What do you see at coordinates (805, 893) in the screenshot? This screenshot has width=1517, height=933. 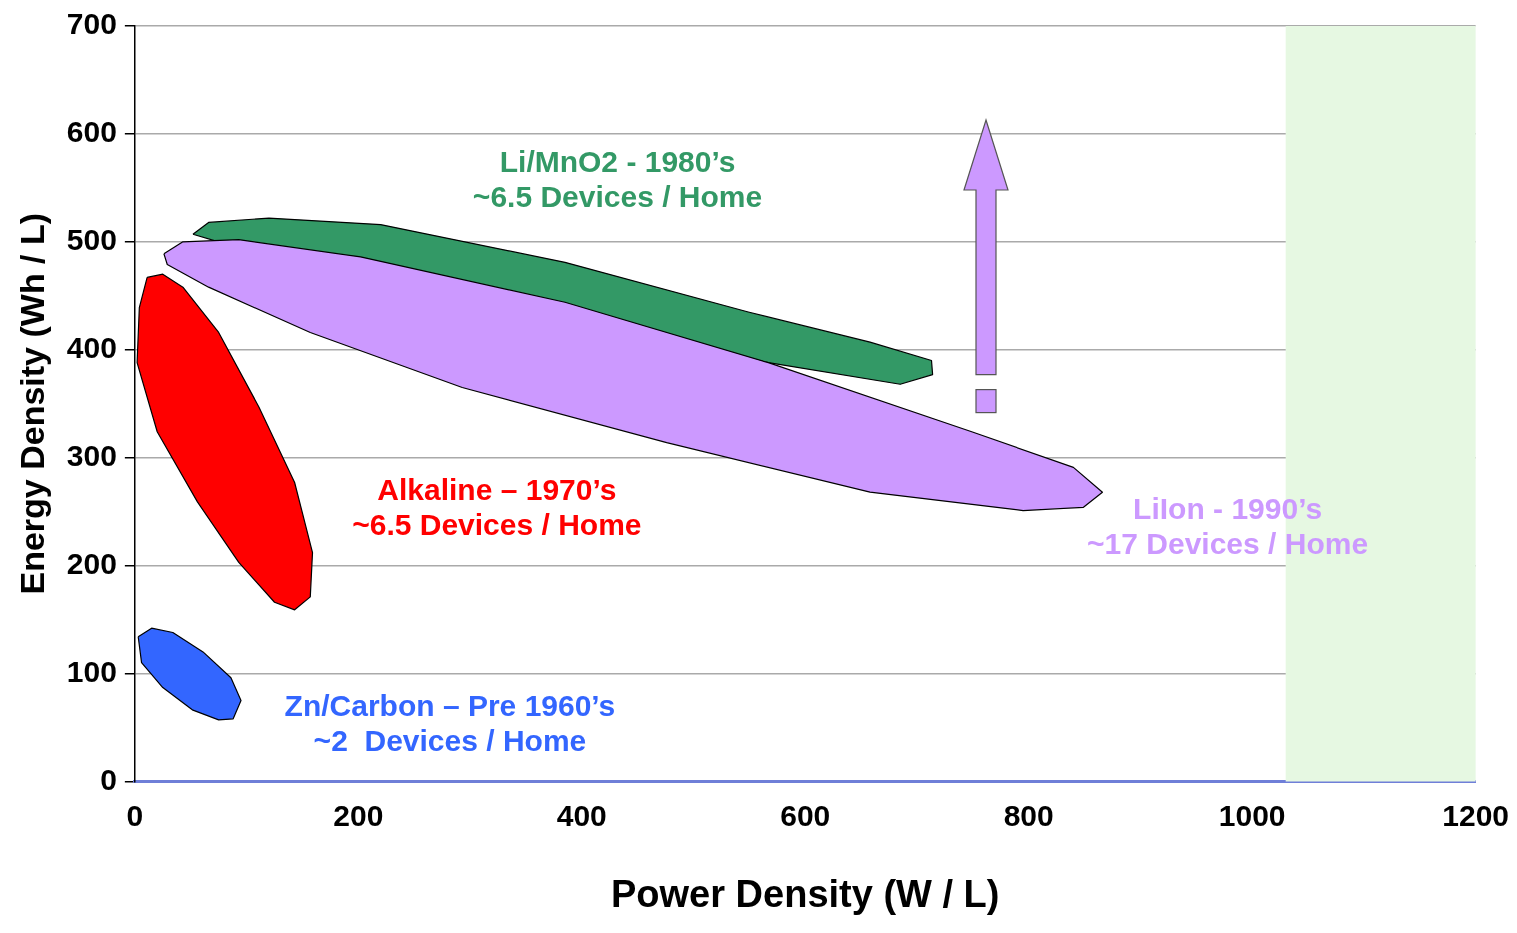 I see `x-axis-title: Power Density (W / L)` at bounding box center [805, 893].